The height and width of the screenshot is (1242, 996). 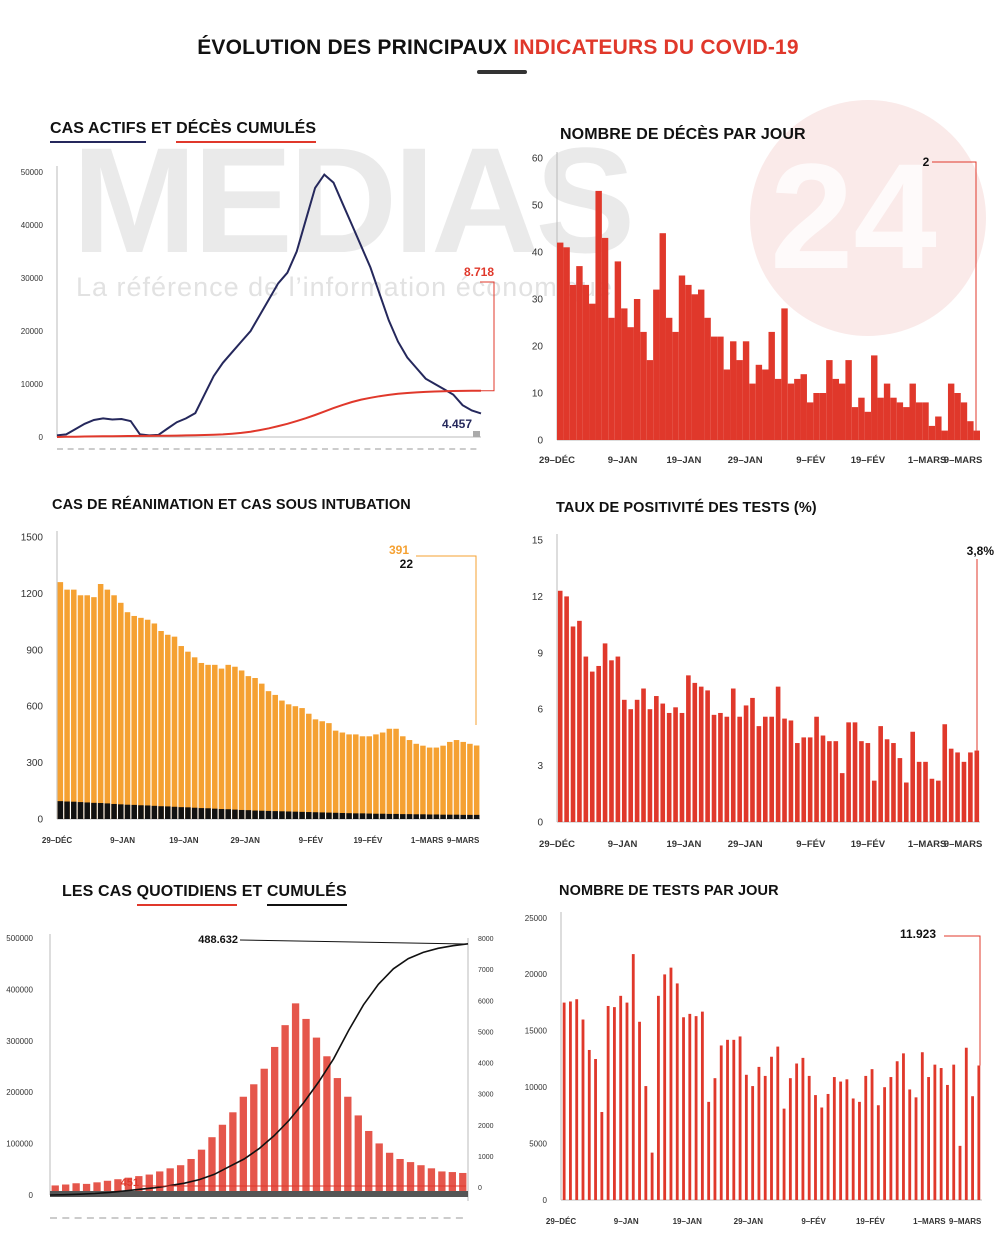 I want to click on quotidiens-ytick-right-7: 7000, so click(x=486, y=970).